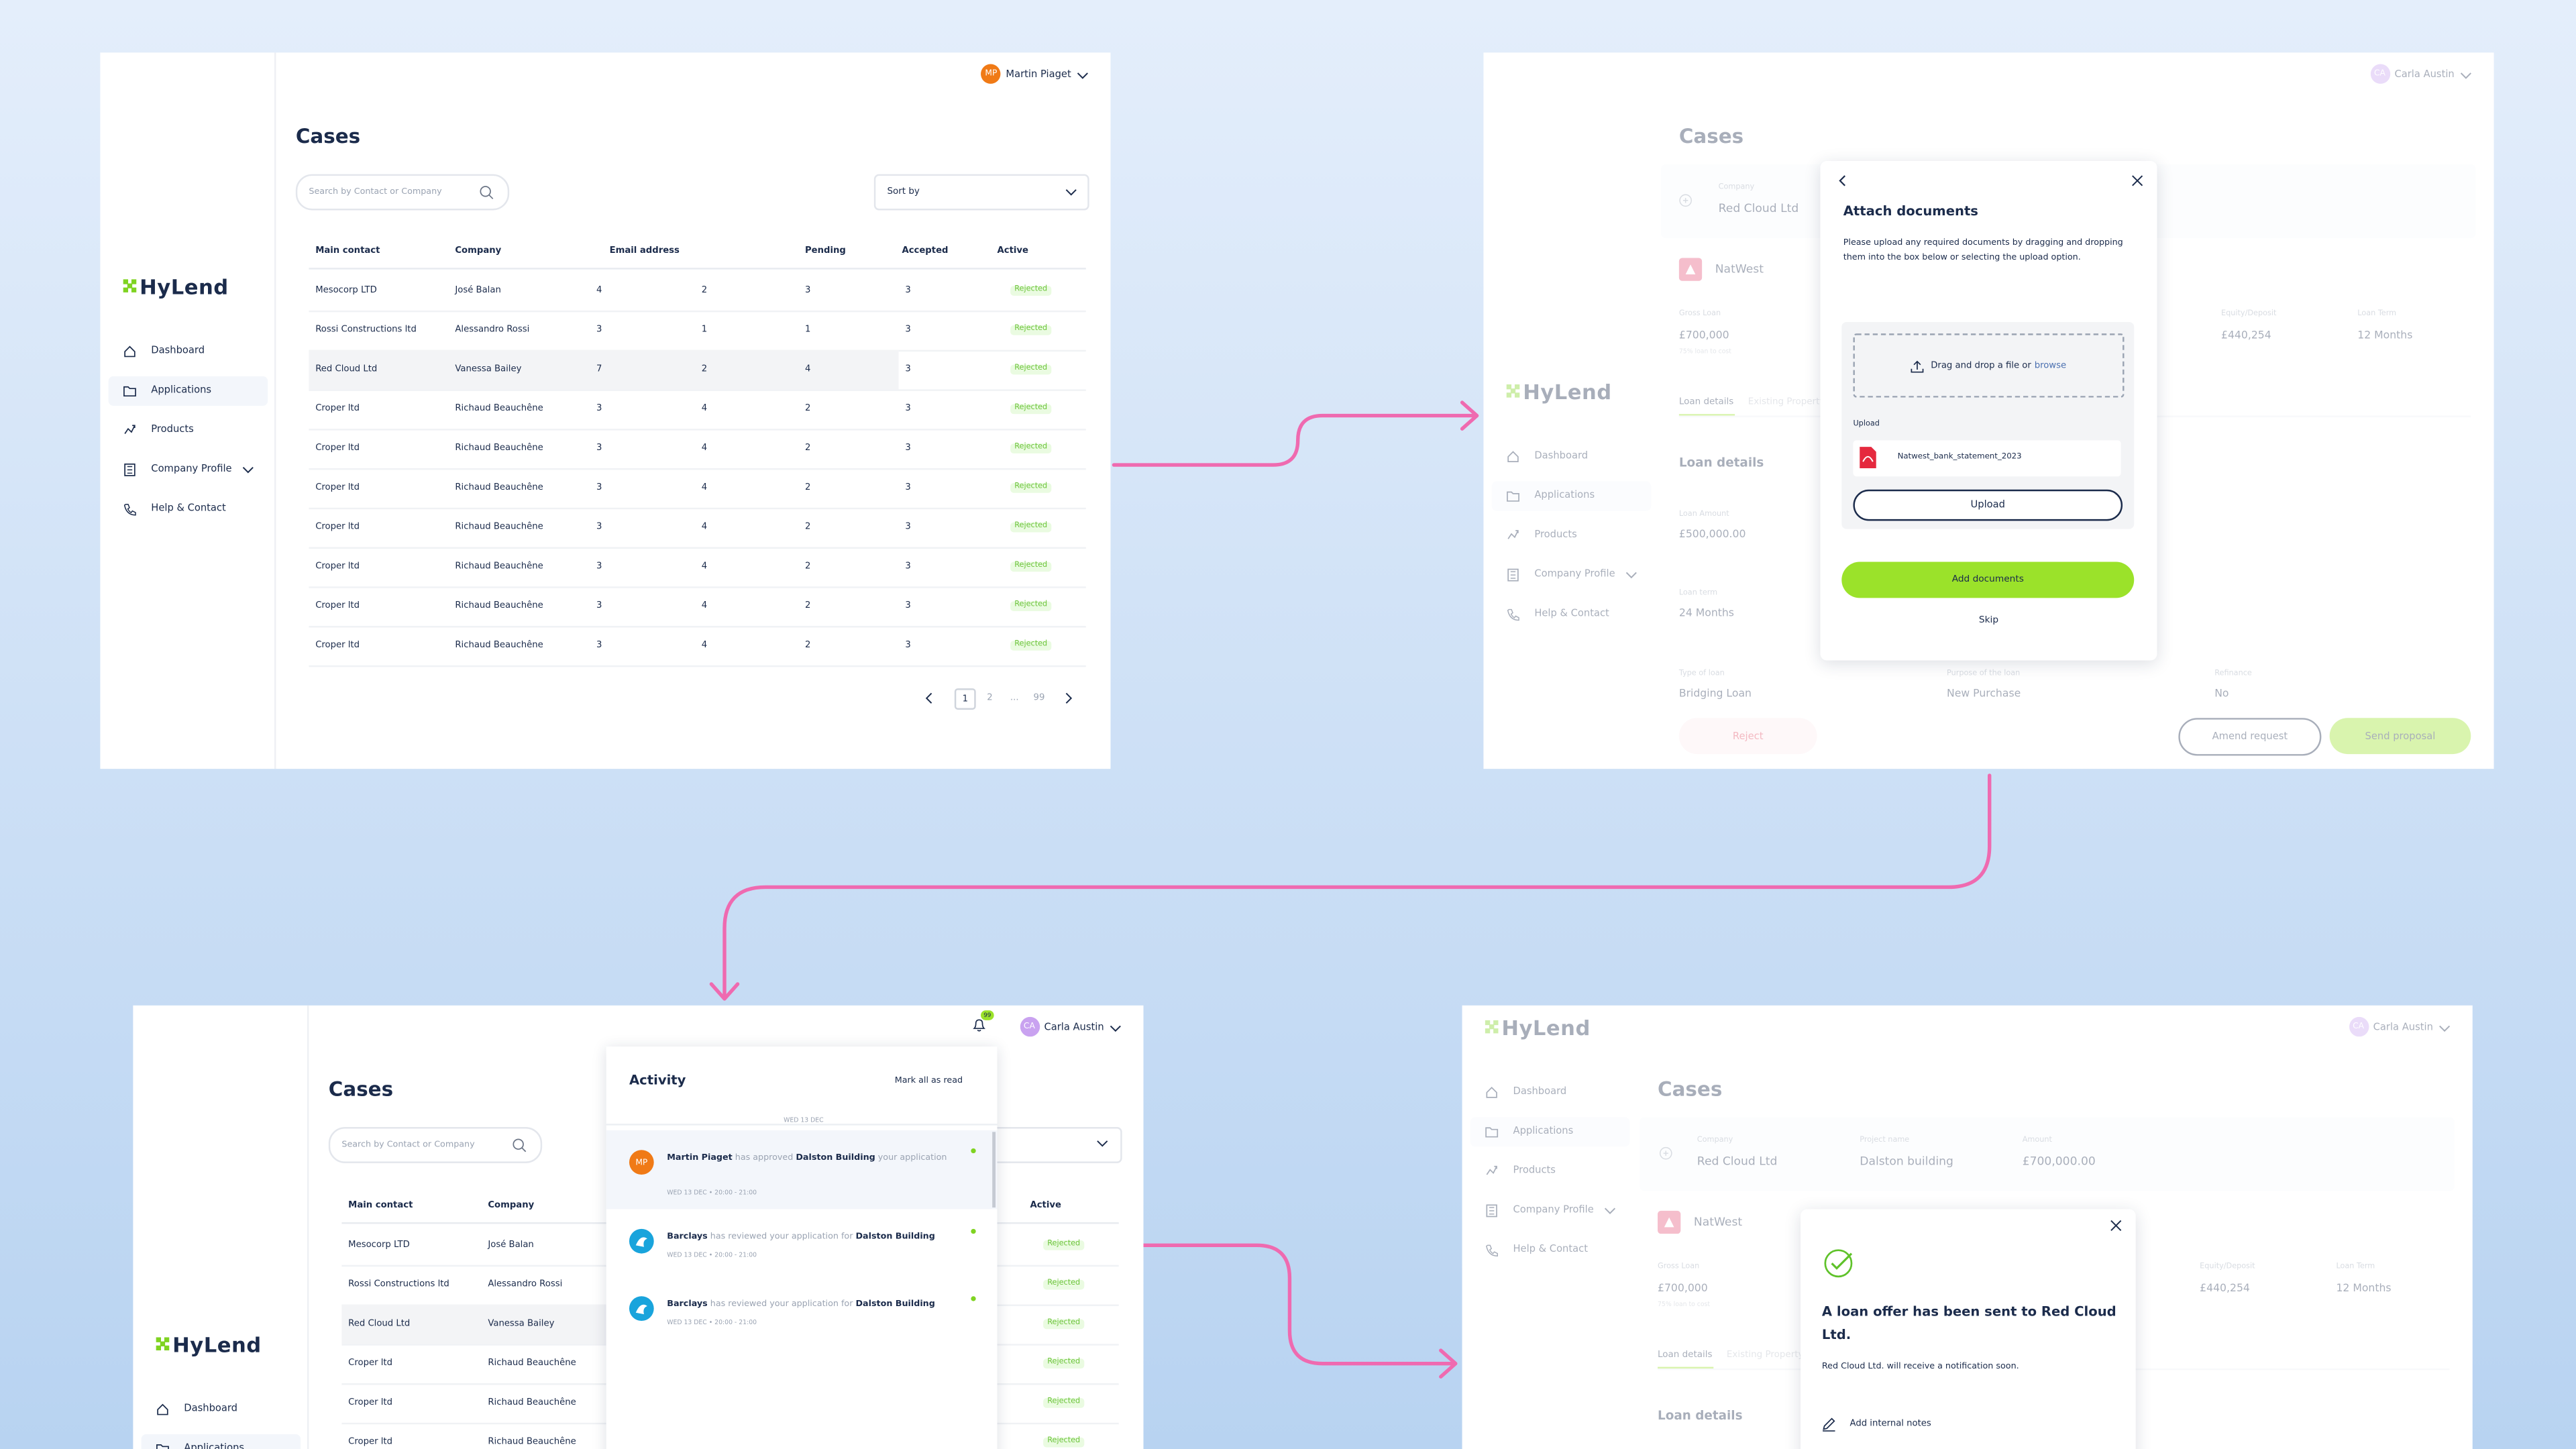  I want to click on prev-page-shape, so click(928, 698).